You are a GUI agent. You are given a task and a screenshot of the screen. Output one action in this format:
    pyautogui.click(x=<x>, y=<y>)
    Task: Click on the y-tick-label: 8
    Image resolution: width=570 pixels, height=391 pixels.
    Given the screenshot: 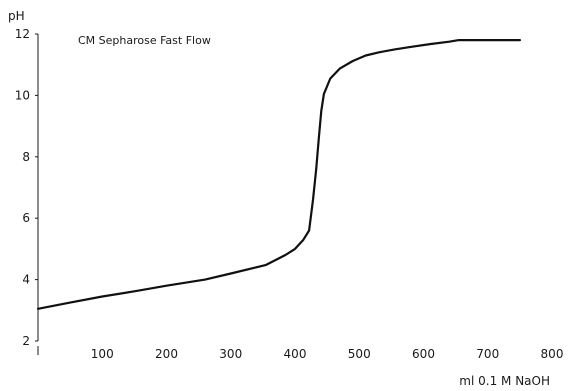 What is the action you would take?
    pyautogui.click(x=26, y=157)
    